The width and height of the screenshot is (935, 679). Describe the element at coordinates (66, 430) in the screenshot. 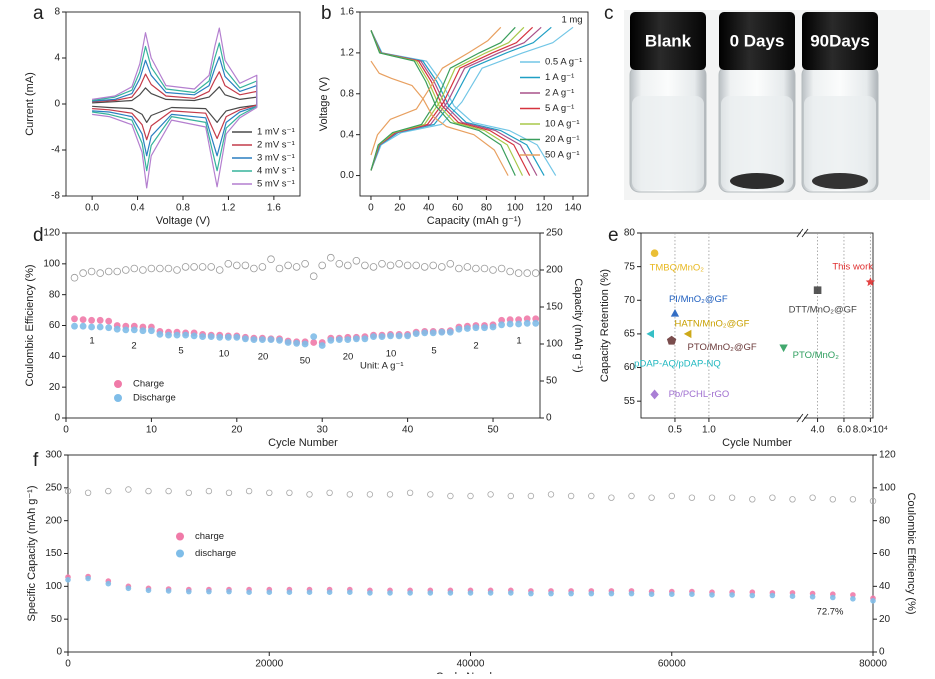

I see `x-tick-label: 0` at that location.